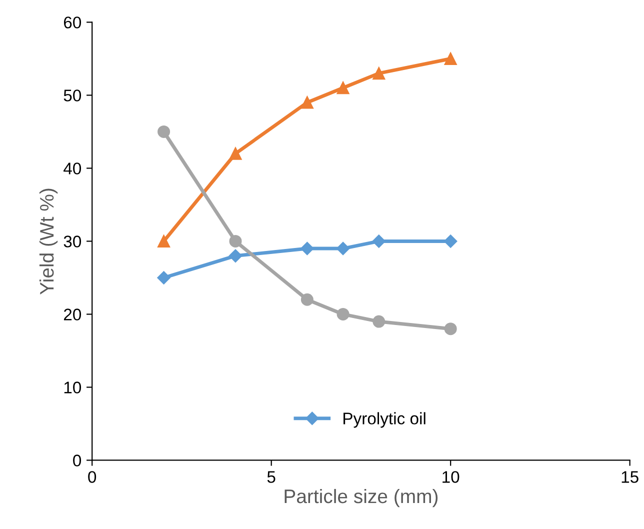  What do you see at coordinates (73, 314) in the screenshot?
I see `y-tick-label: 20` at bounding box center [73, 314].